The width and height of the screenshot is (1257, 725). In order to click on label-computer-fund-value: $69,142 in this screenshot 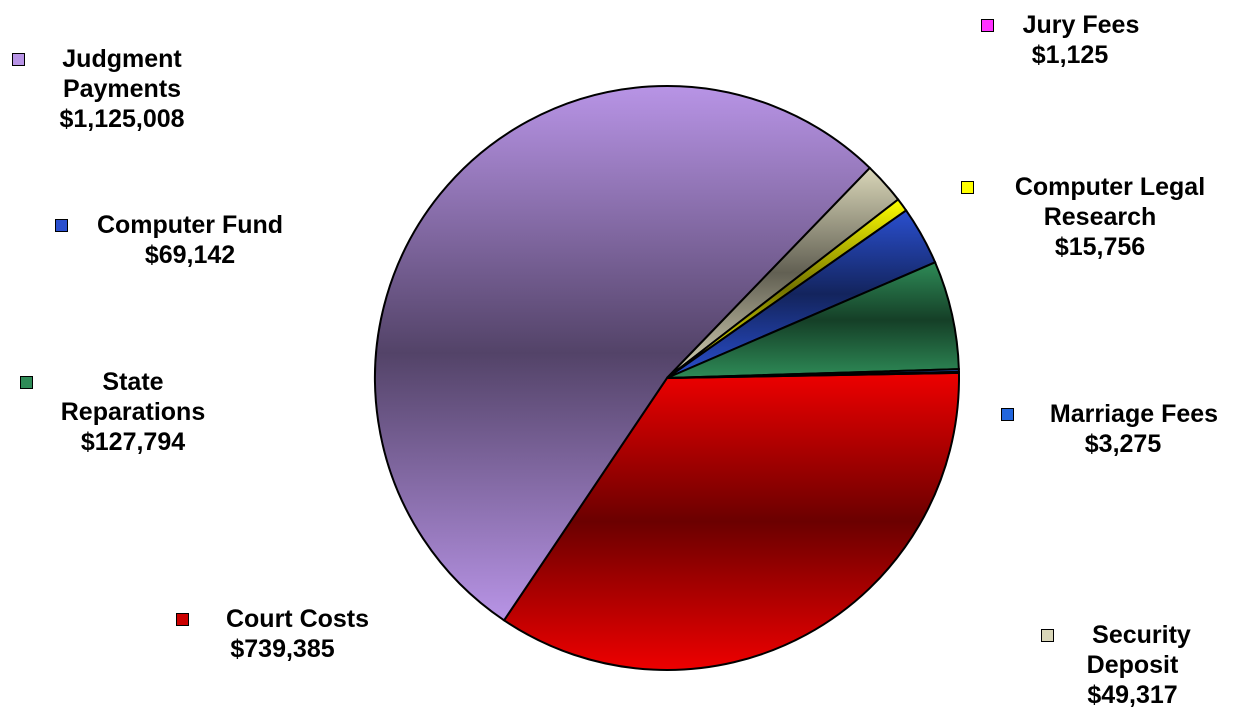, I will do `click(190, 255)`.